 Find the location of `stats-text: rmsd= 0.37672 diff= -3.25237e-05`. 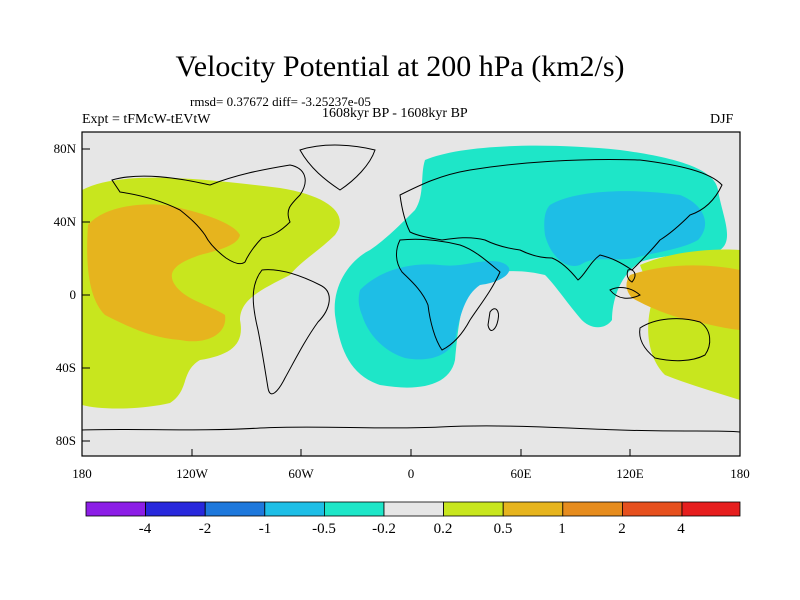

stats-text: rmsd= 0.37672 diff= -3.25237e-05 is located at coordinates (280, 101).